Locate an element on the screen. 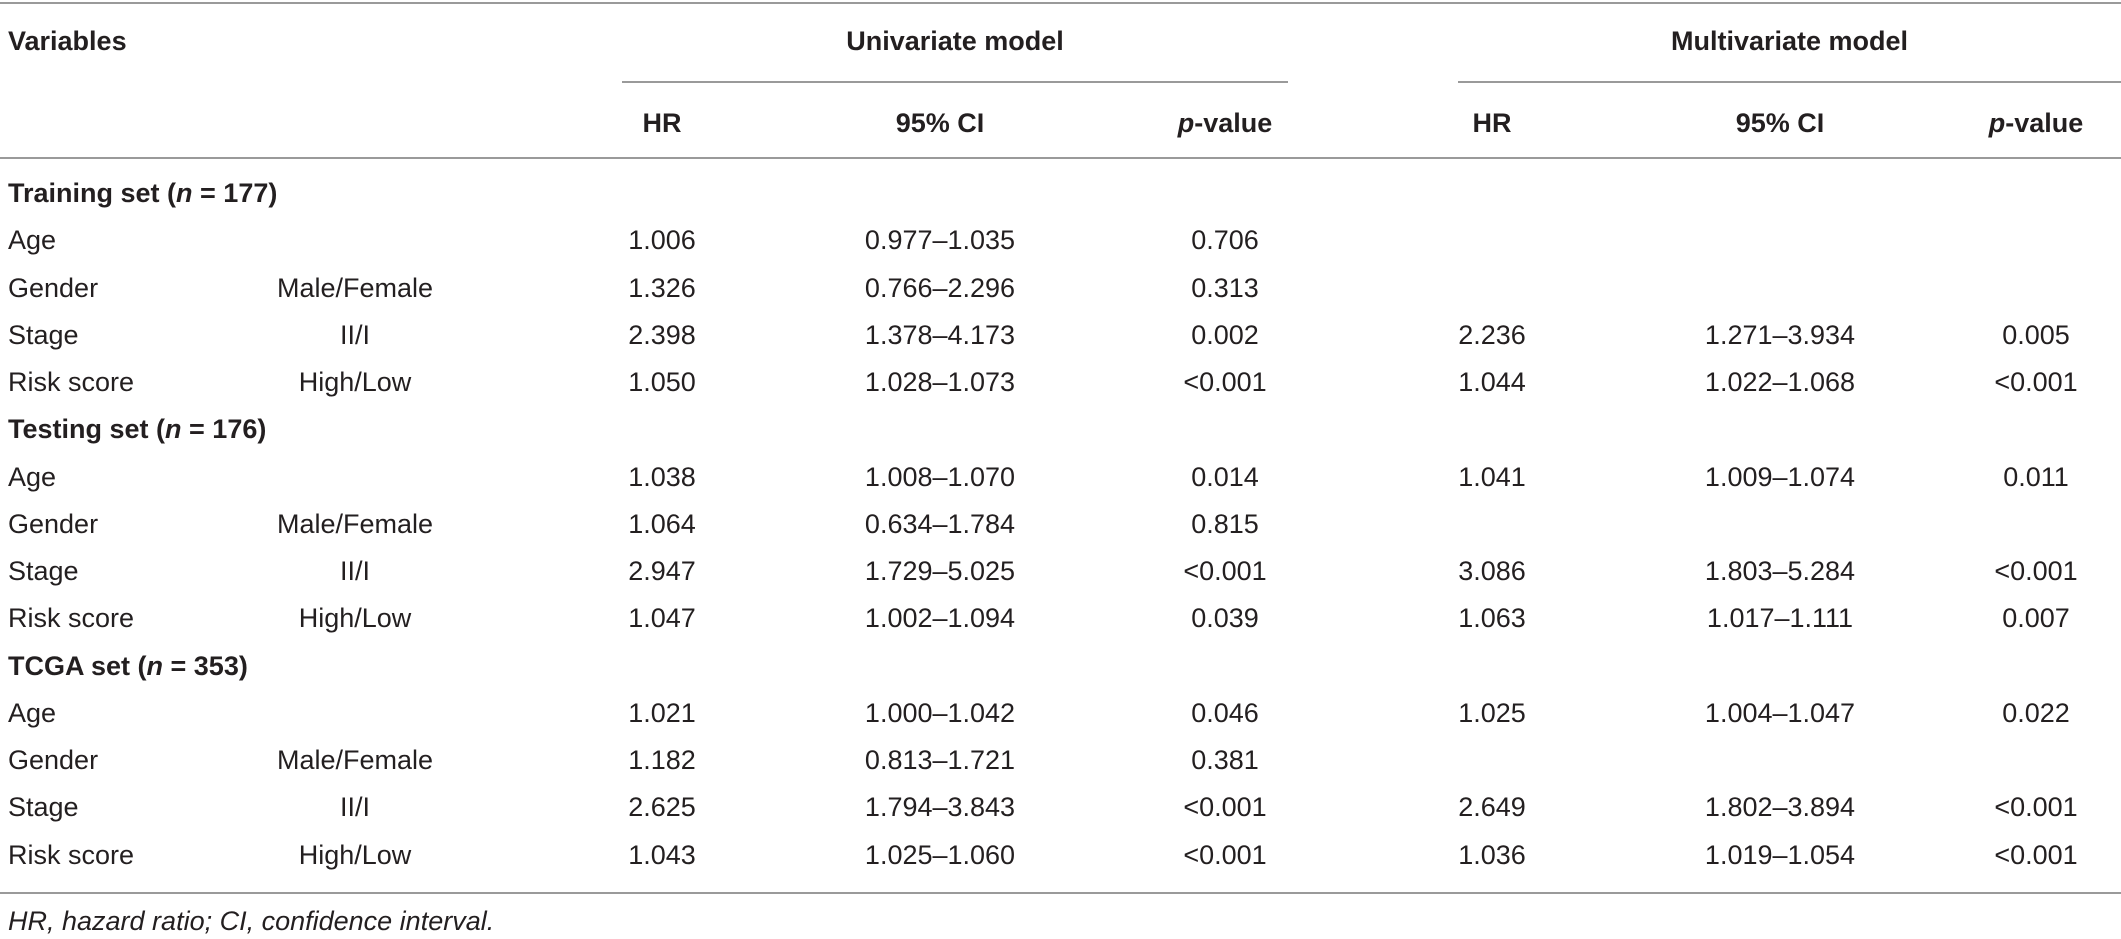 The height and width of the screenshot is (939, 2121). variables-header: Variables is located at coordinates (67, 41).